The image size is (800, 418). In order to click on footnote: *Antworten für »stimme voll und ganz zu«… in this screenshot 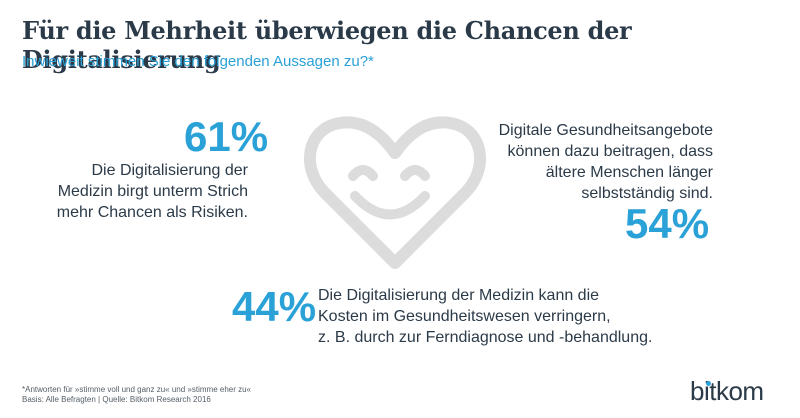, I will do `click(136, 395)`.